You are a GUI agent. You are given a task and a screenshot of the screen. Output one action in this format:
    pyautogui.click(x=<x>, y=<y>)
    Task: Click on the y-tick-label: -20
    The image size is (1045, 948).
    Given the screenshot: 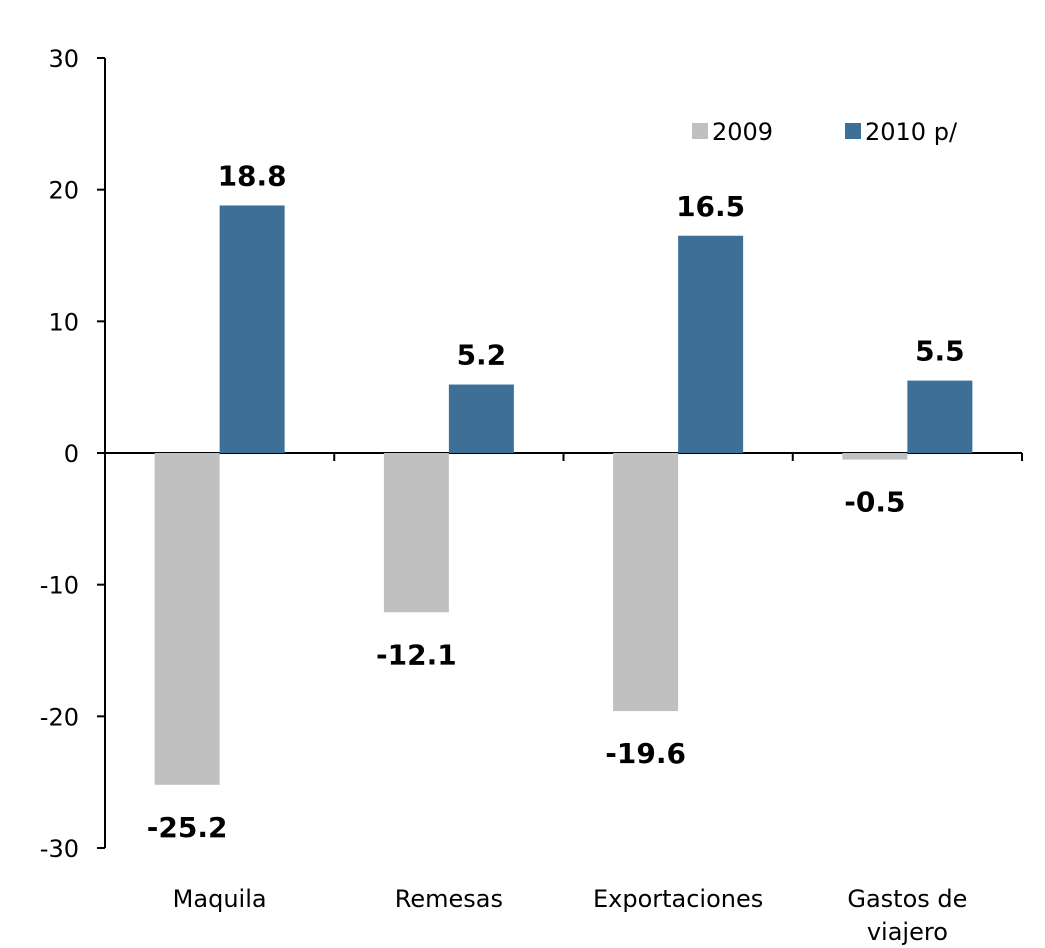 What is the action you would take?
    pyautogui.click(x=59, y=717)
    